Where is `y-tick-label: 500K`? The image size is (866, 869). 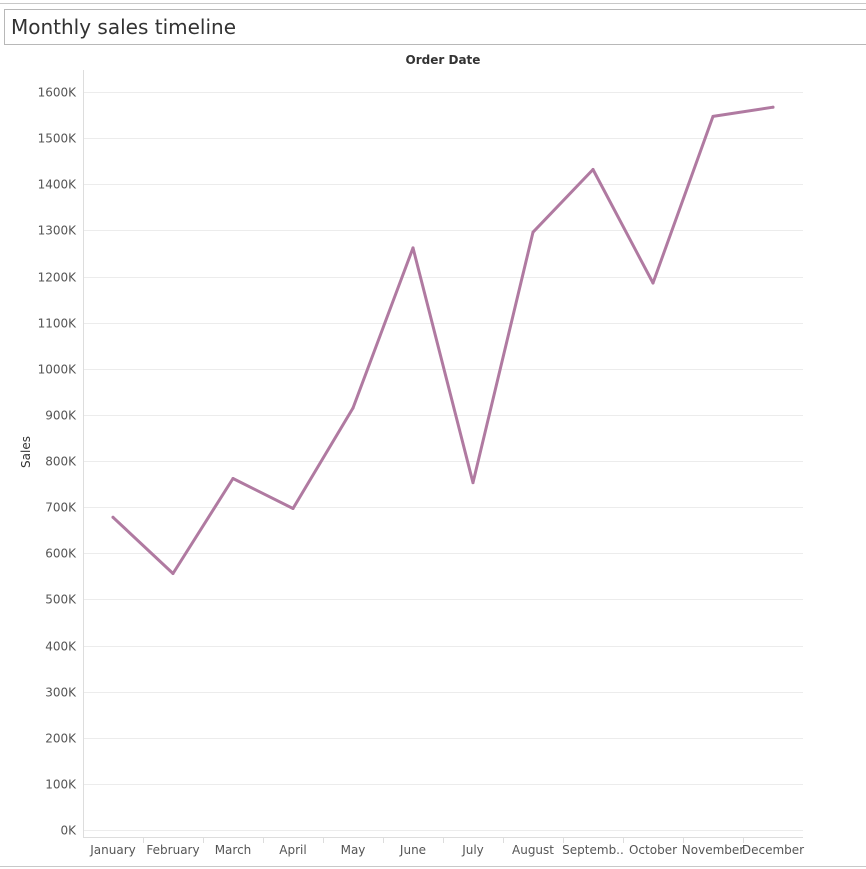
y-tick-label: 500K is located at coordinates (61, 600).